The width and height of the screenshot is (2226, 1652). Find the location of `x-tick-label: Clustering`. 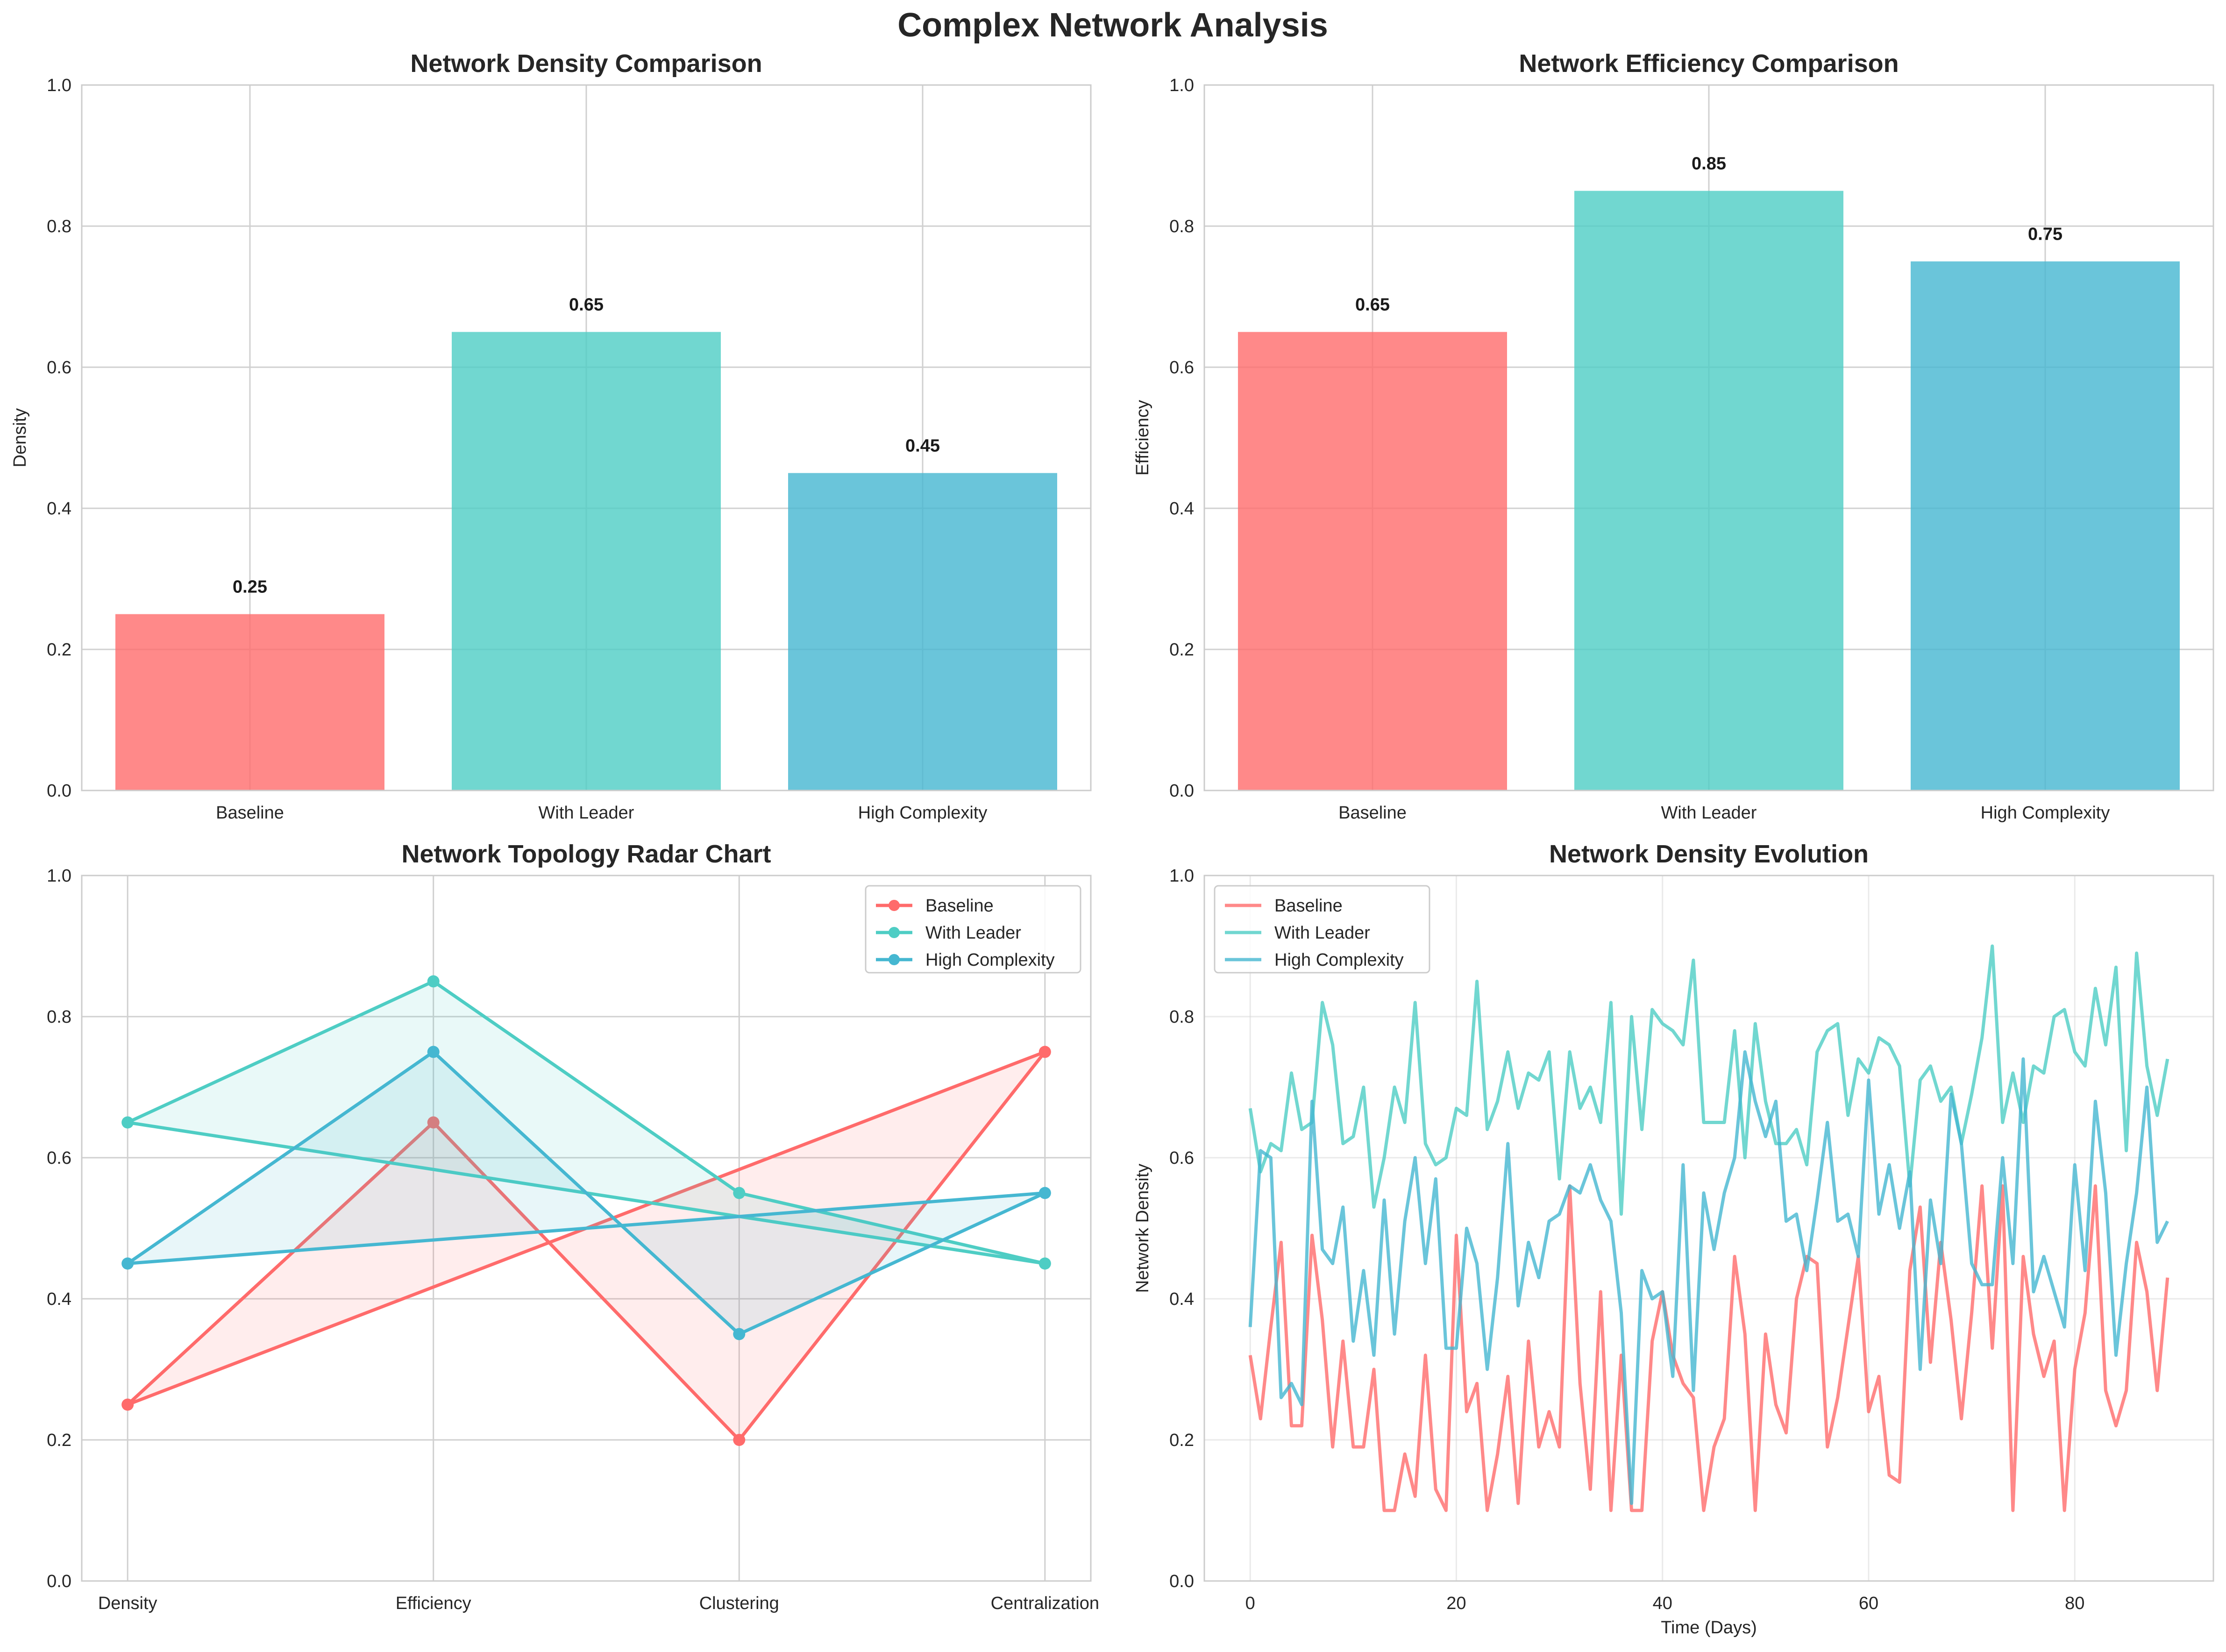

x-tick-label: Clustering is located at coordinates (739, 1603).